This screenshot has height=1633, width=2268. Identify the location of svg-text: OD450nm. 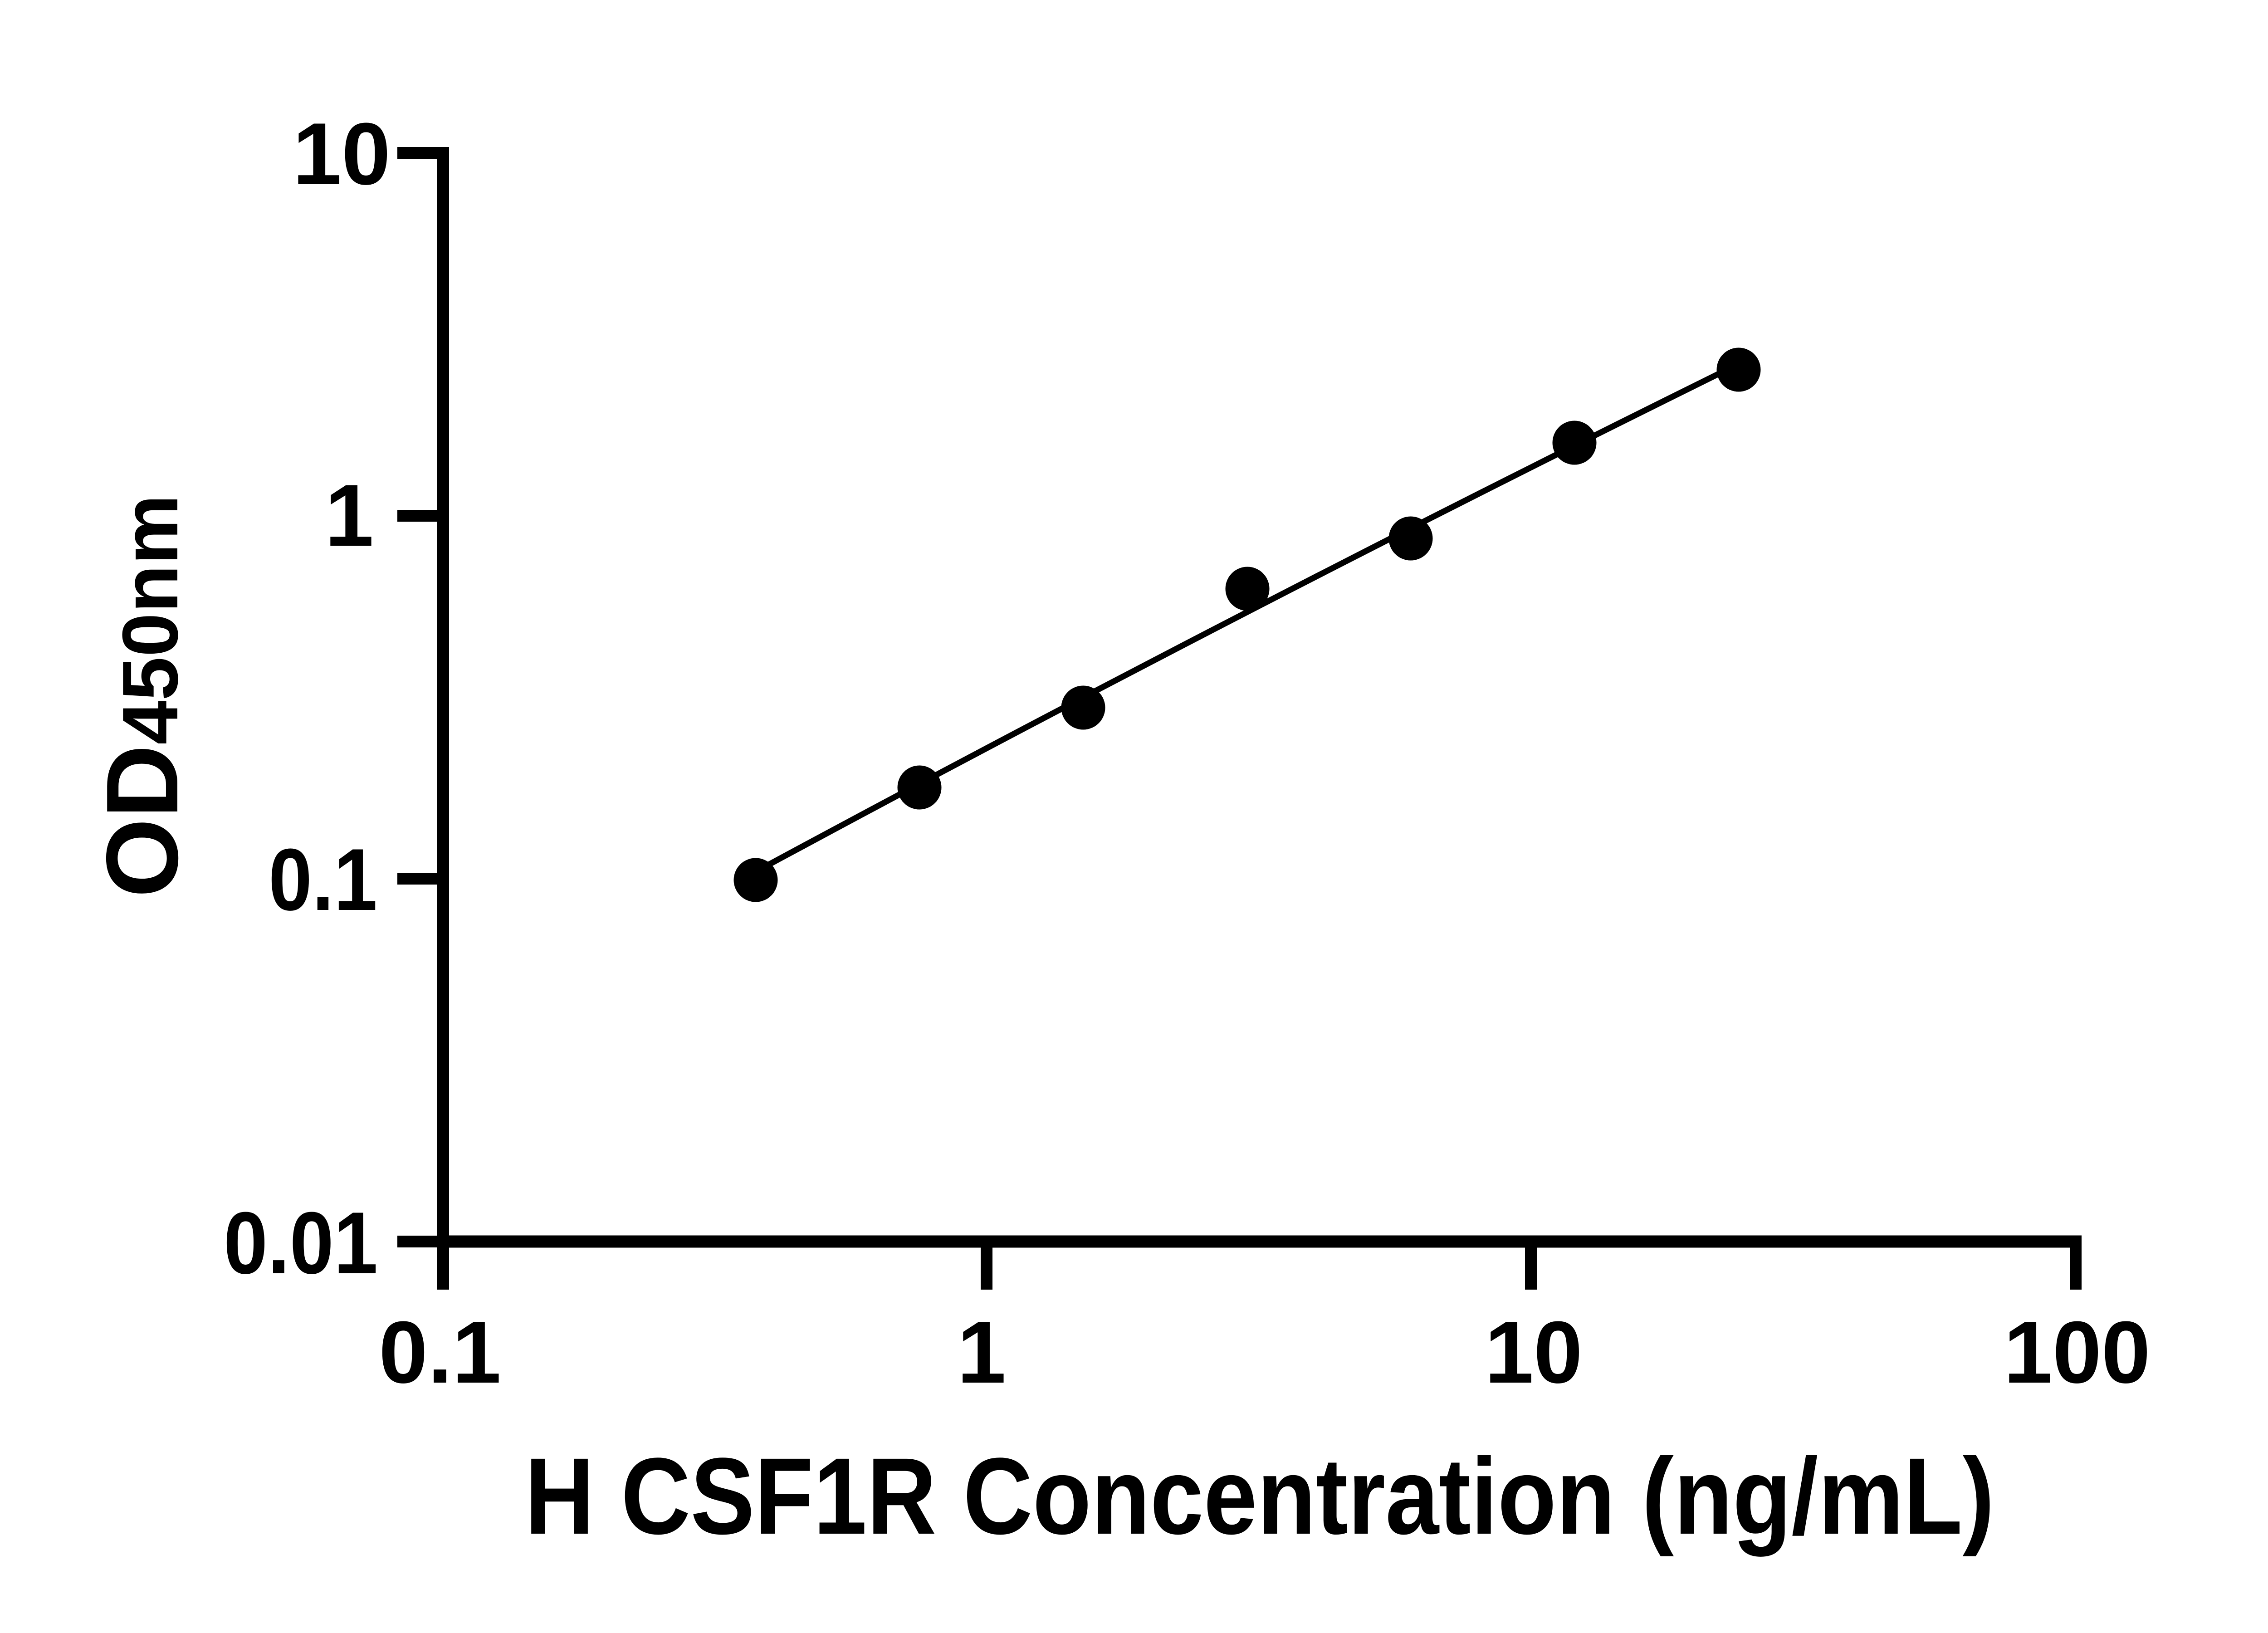
(142, 696).